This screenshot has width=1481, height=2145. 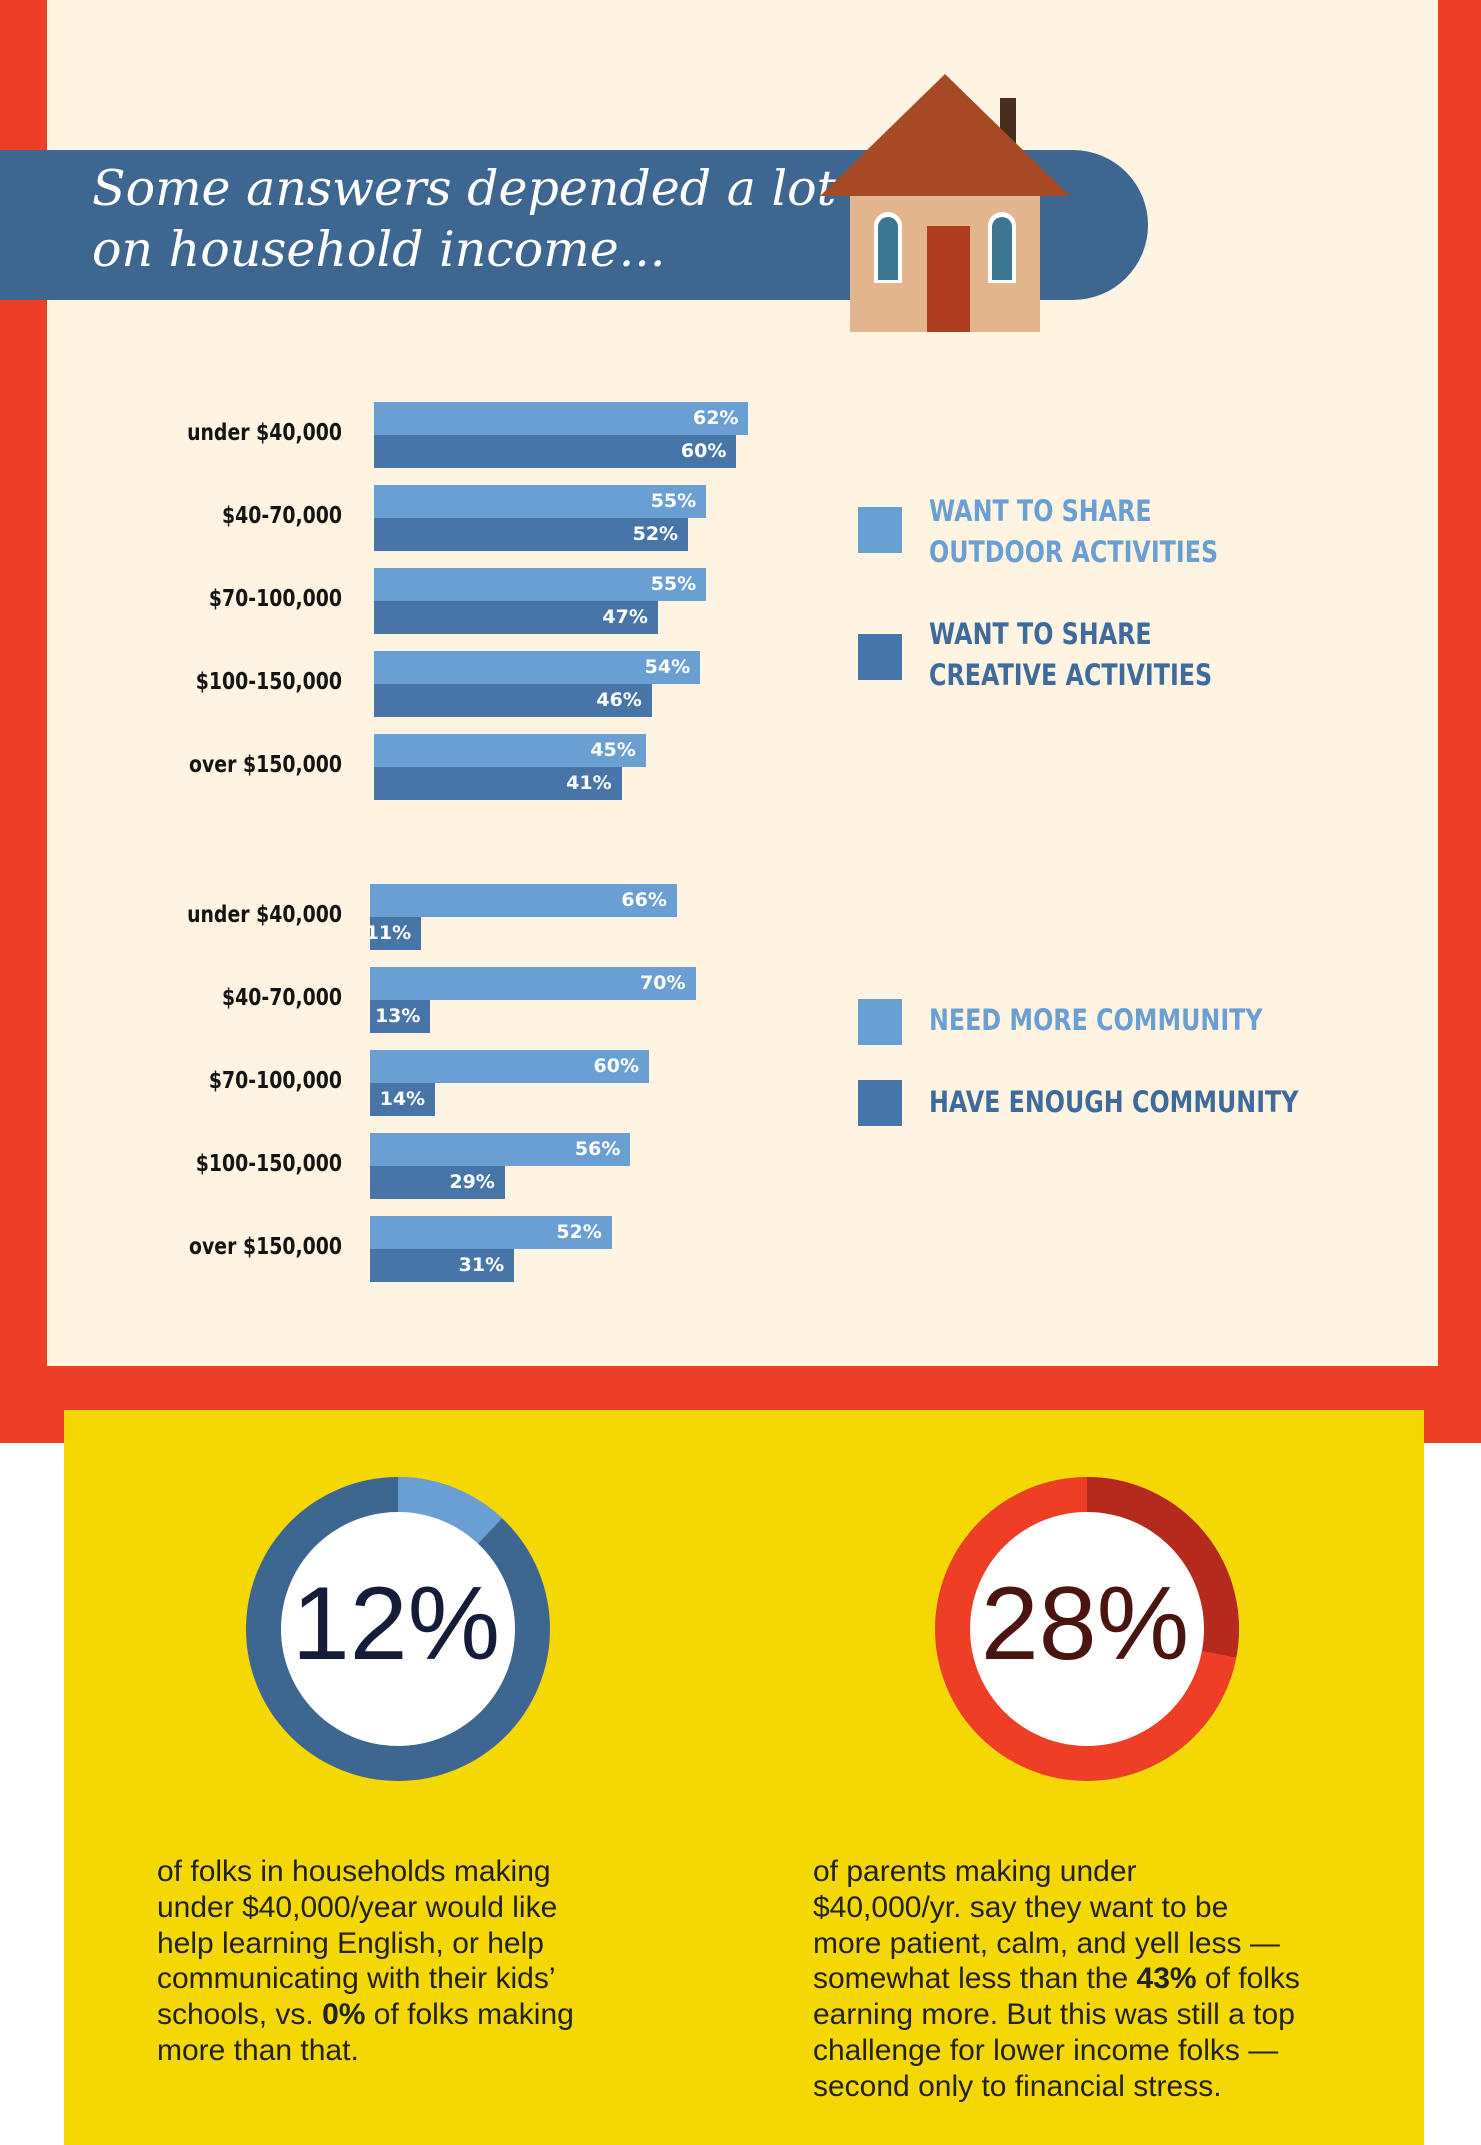 What do you see at coordinates (264, 433) in the screenshot?
I see `chart1-category-label-under-40-000: under $40,000` at bounding box center [264, 433].